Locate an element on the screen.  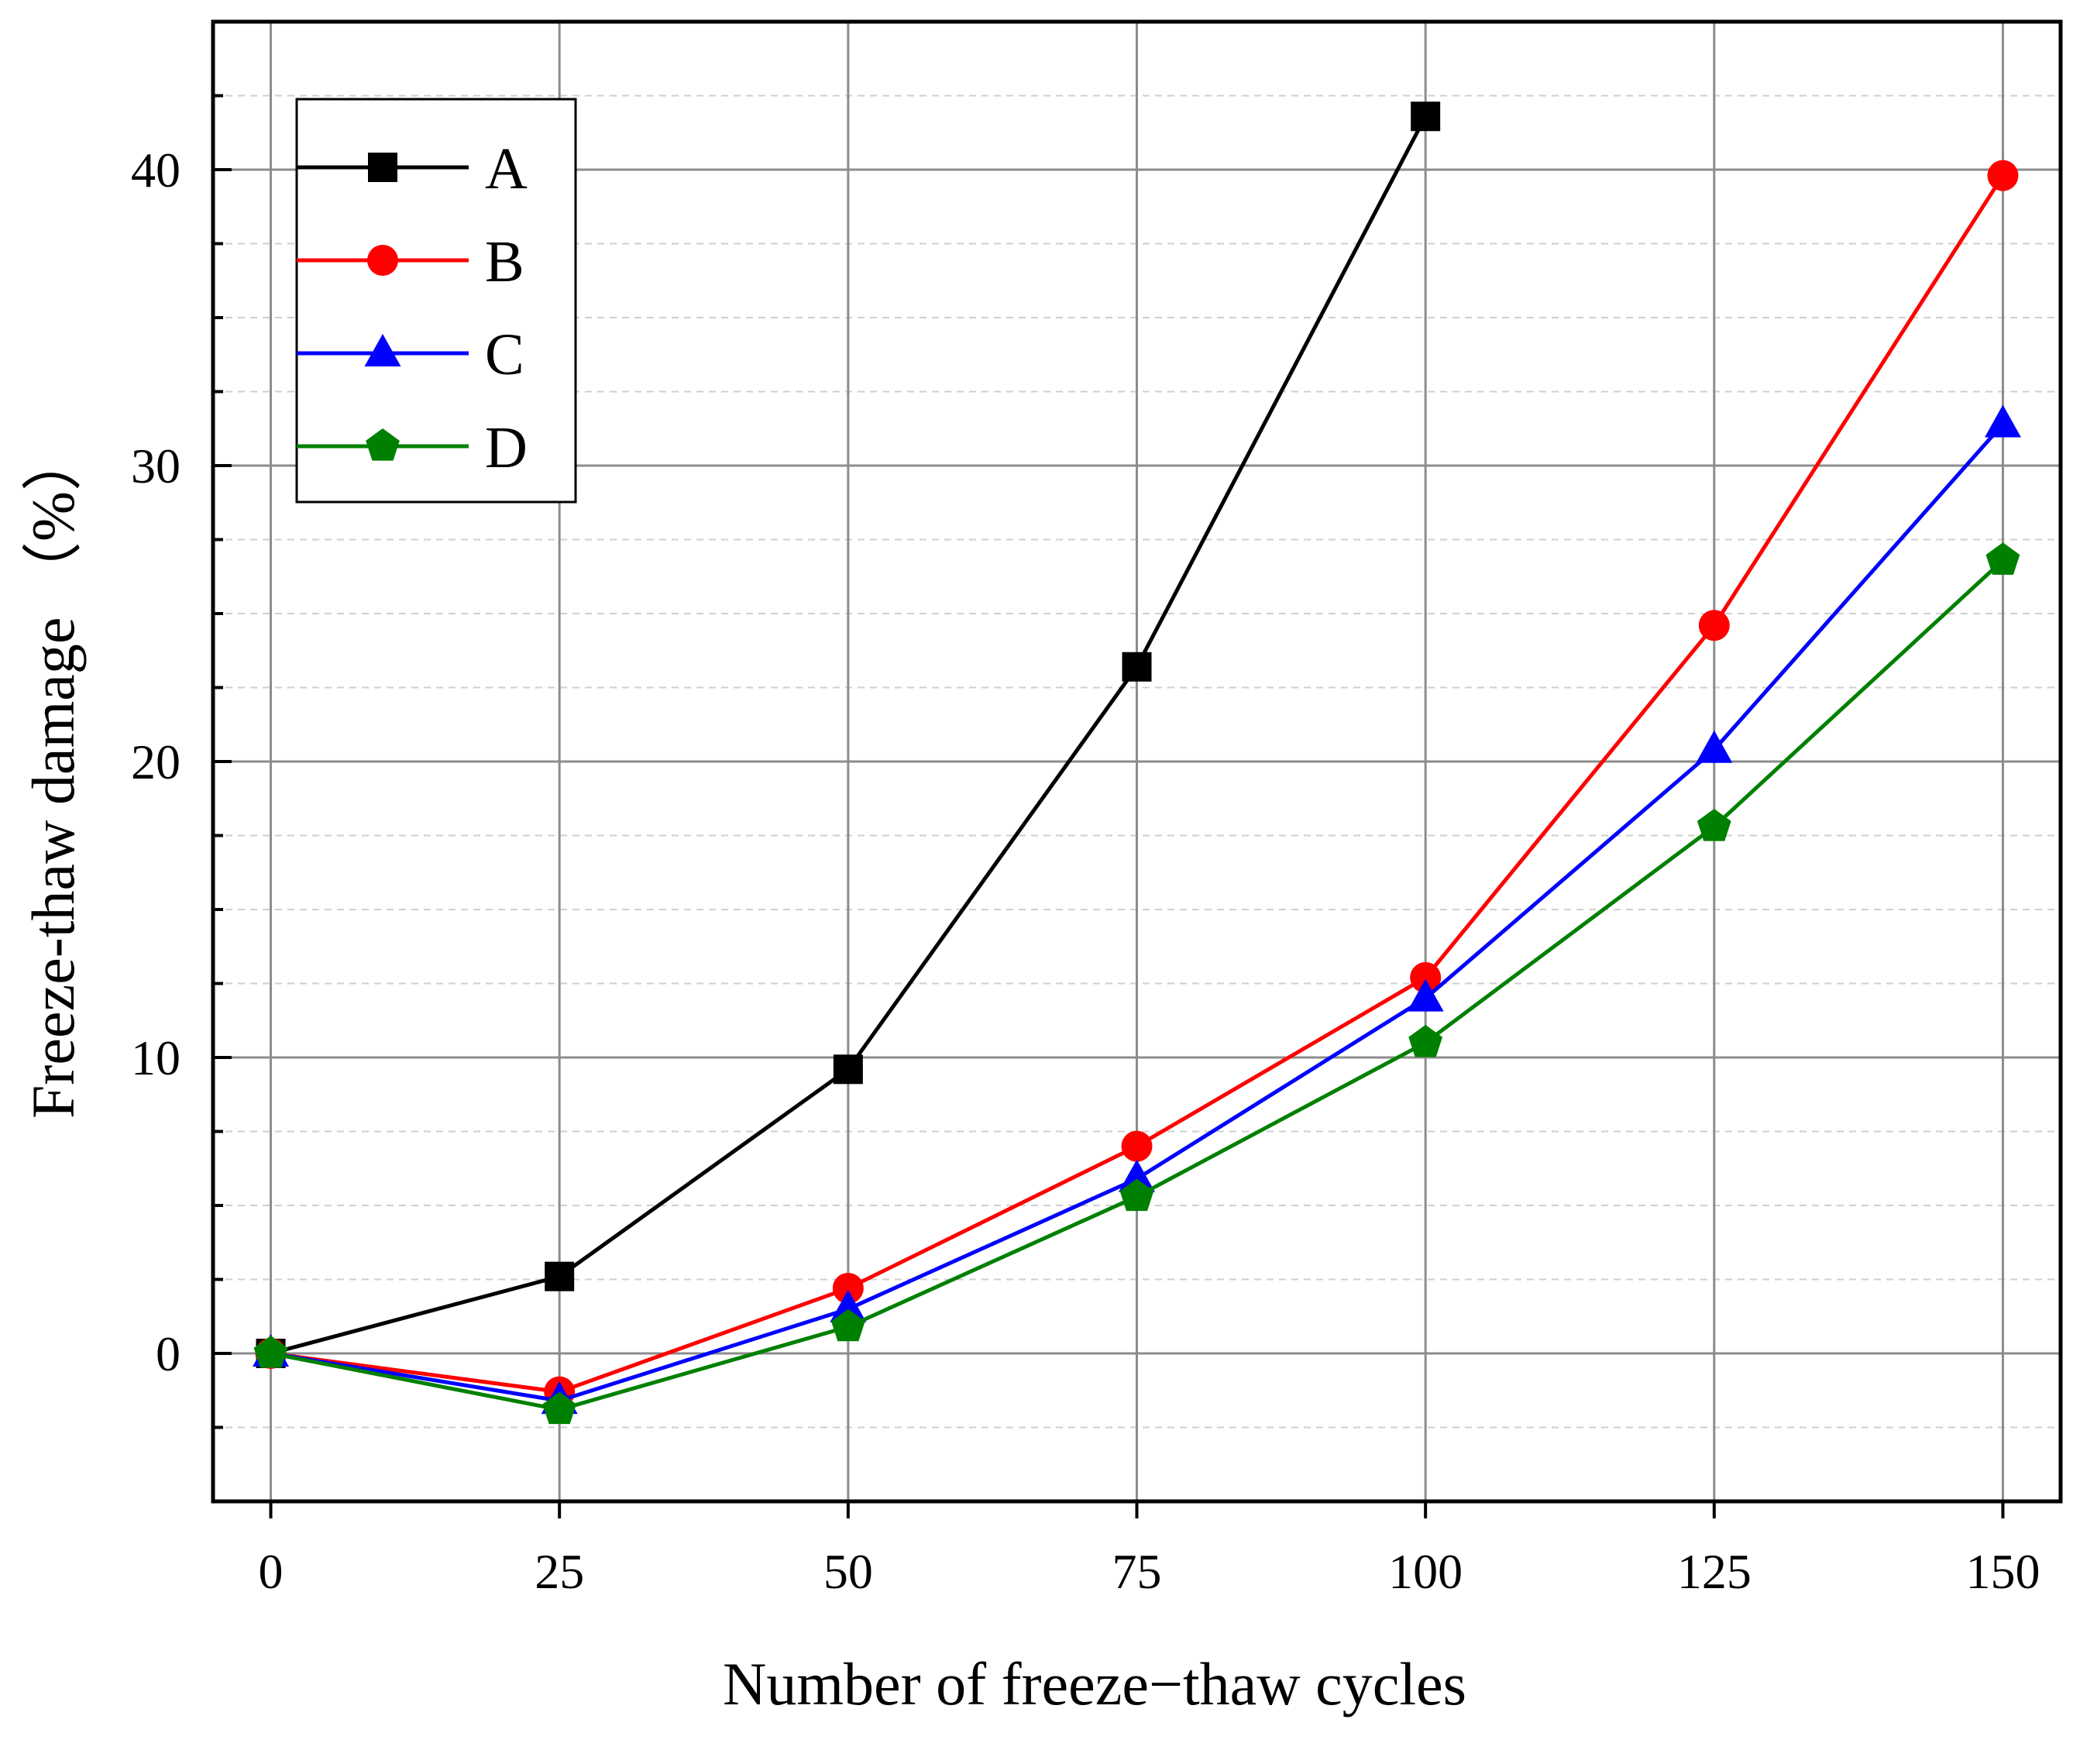
y-tick-label: 40 is located at coordinates (155, 170).